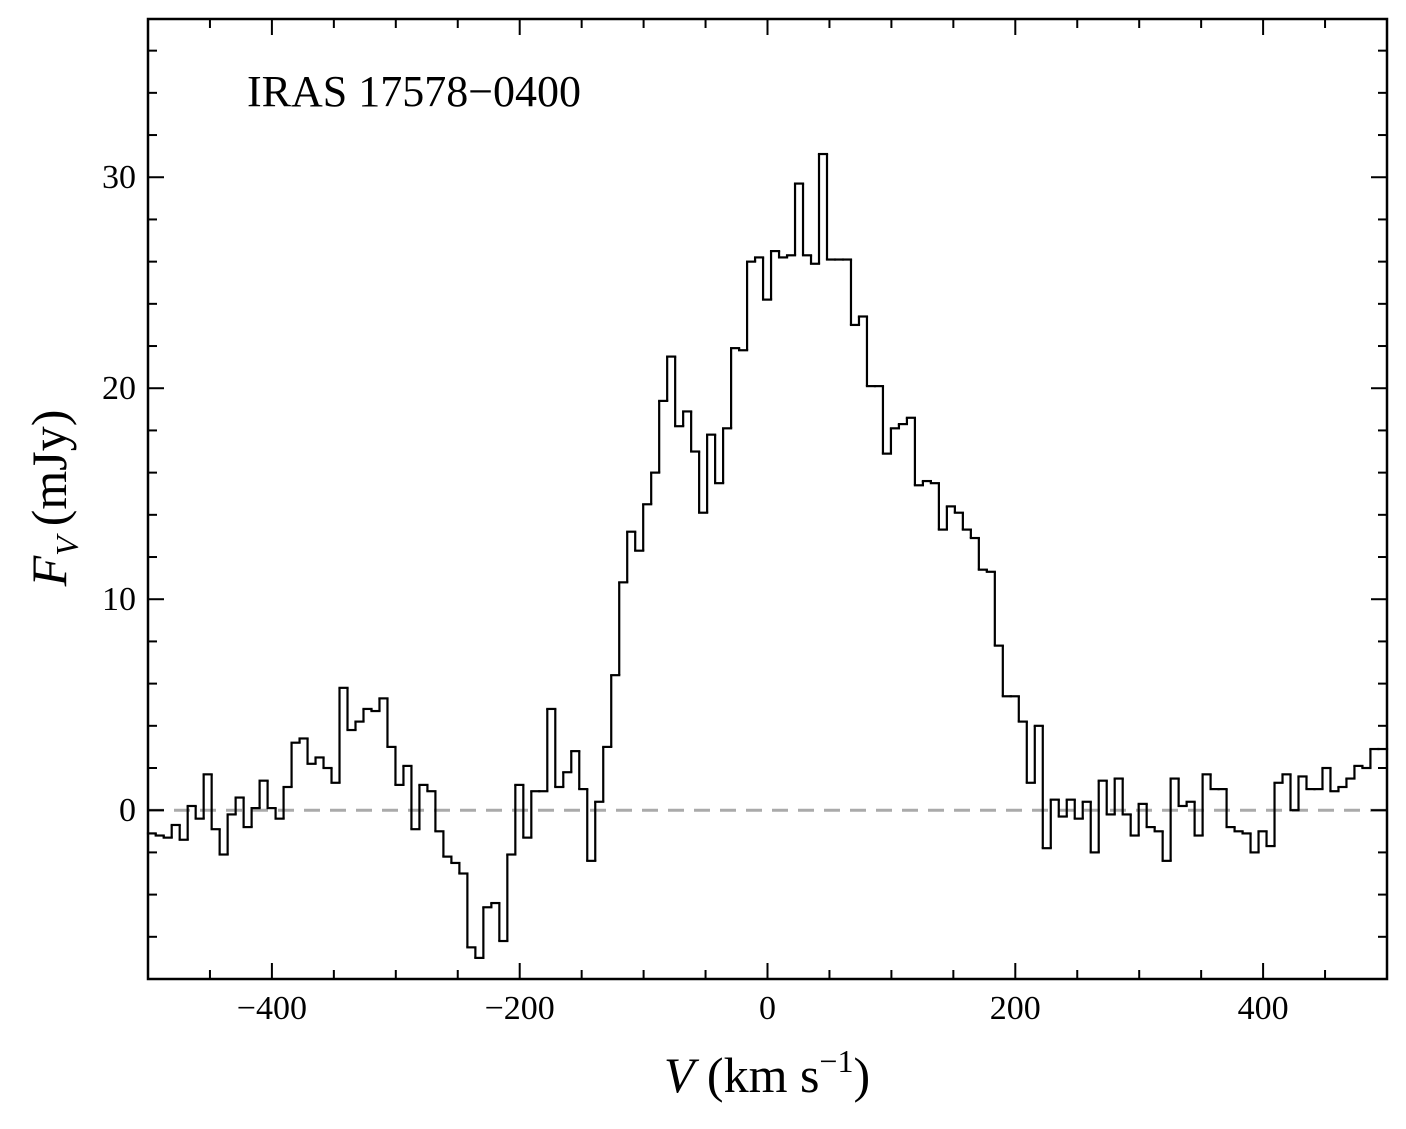  Describe the element at coordinates (682, 1075) in the screenshot. I see `x-label-symbol: V` at that location.